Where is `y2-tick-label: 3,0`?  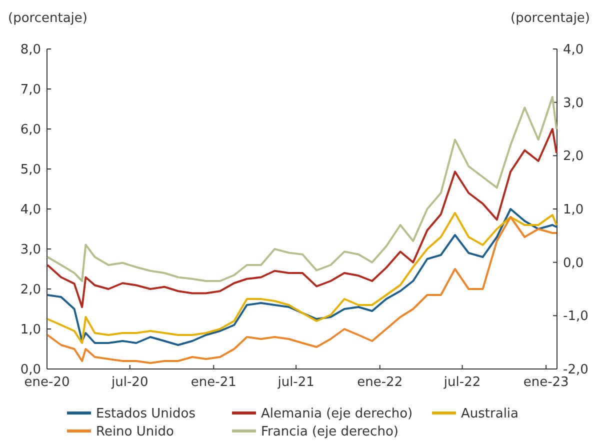
y2-tick-label: 3,0 is located at coordinates (573, 103).